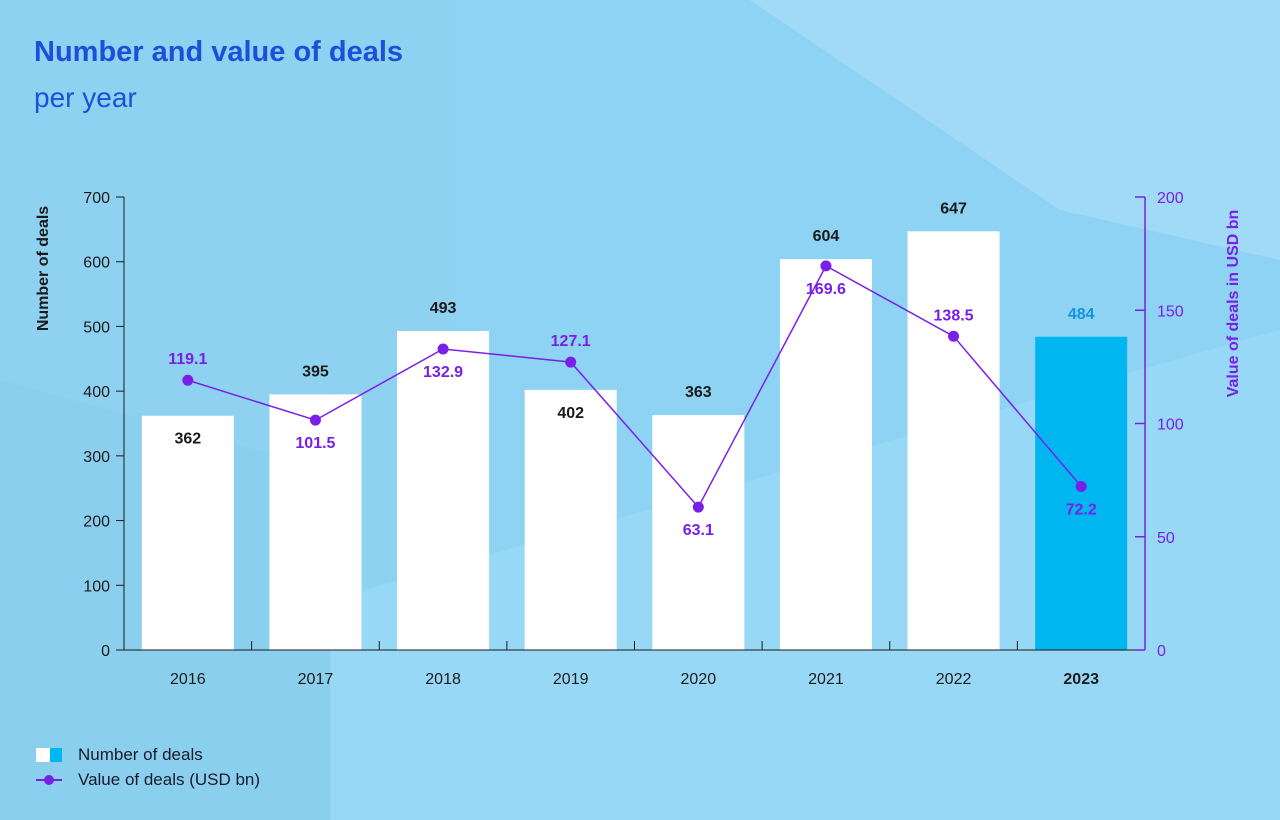  Describe the element at coordinates (826, 236) in the screenshot. I see `bar-label: 604` at that location.